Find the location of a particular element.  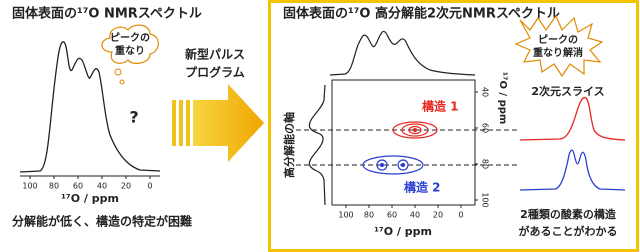

y-tick-label: 40 is located at coordinates (485, 92).